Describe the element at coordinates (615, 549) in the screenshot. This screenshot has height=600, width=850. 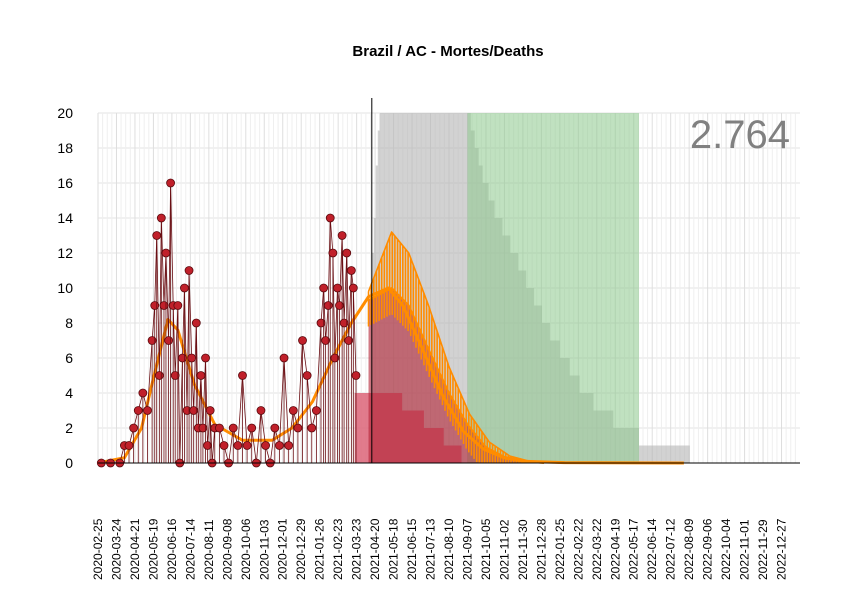
I see `x-tick-label: 2022-04-19` at that location.